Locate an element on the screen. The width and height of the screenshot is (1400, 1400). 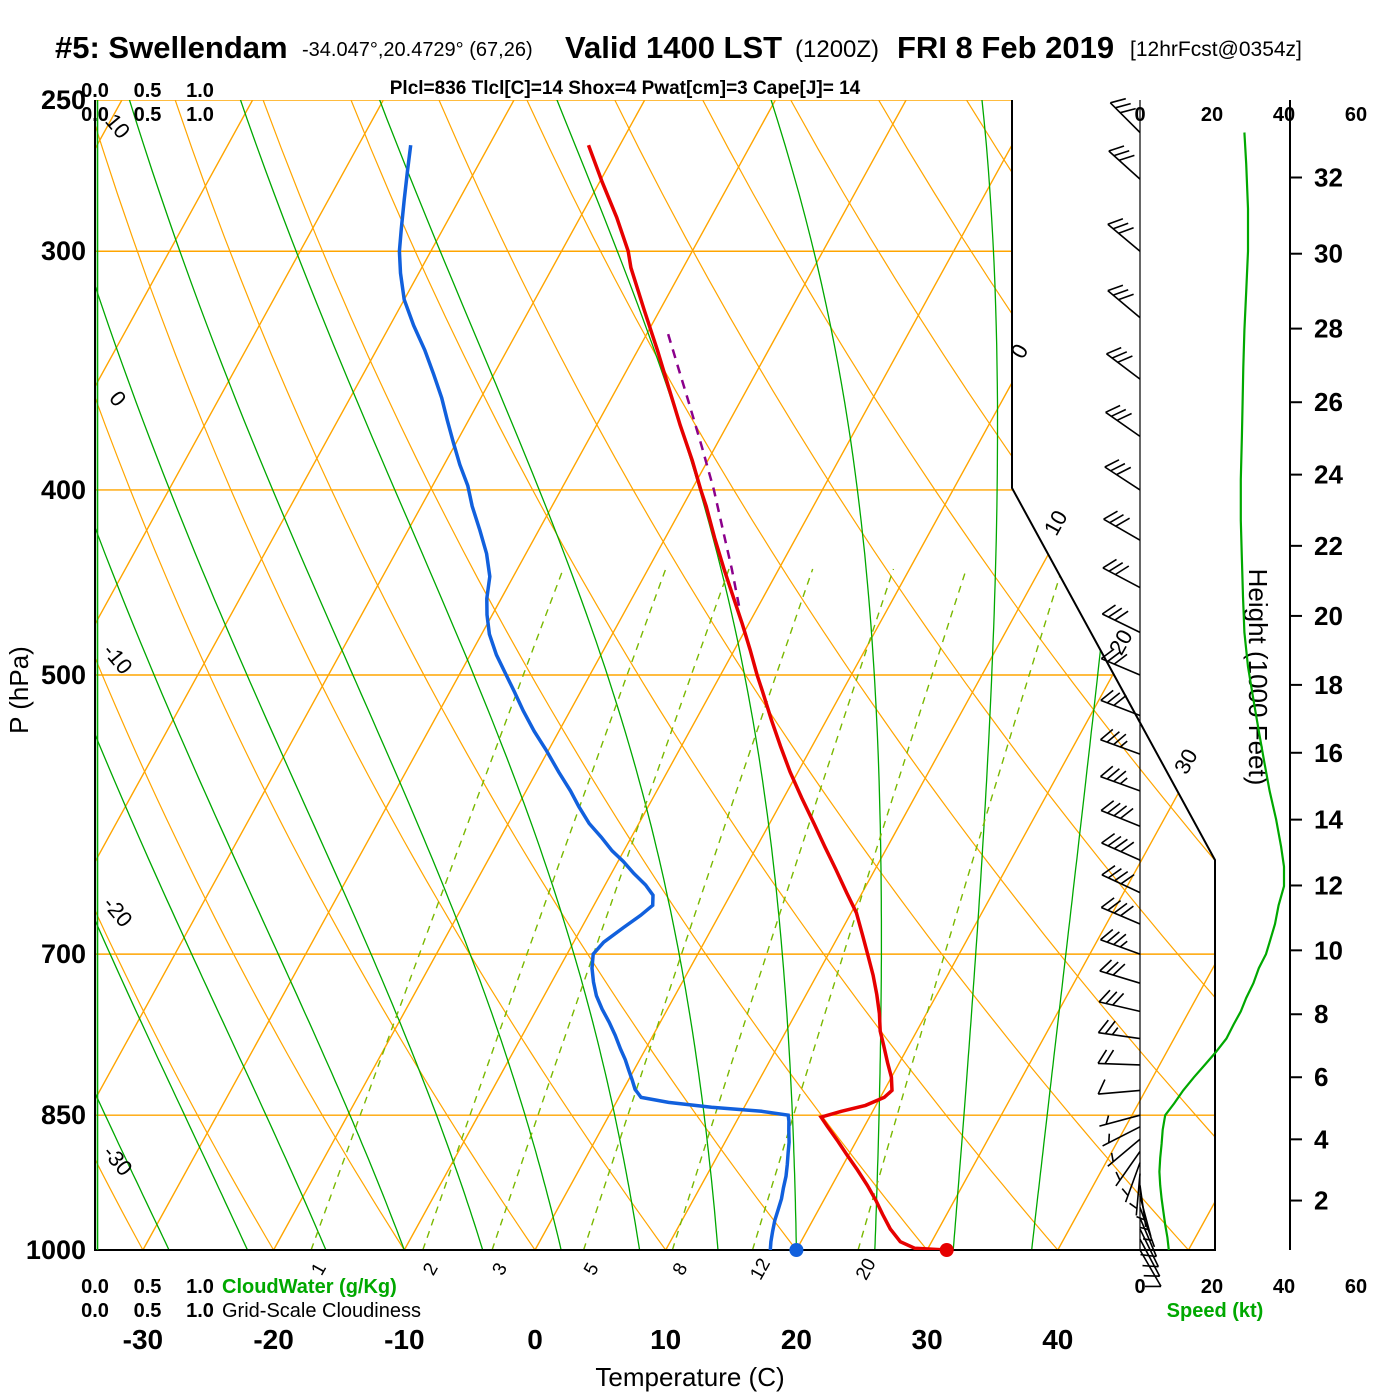
height-tick-label: 12 is located at coordinates (1328, 885).